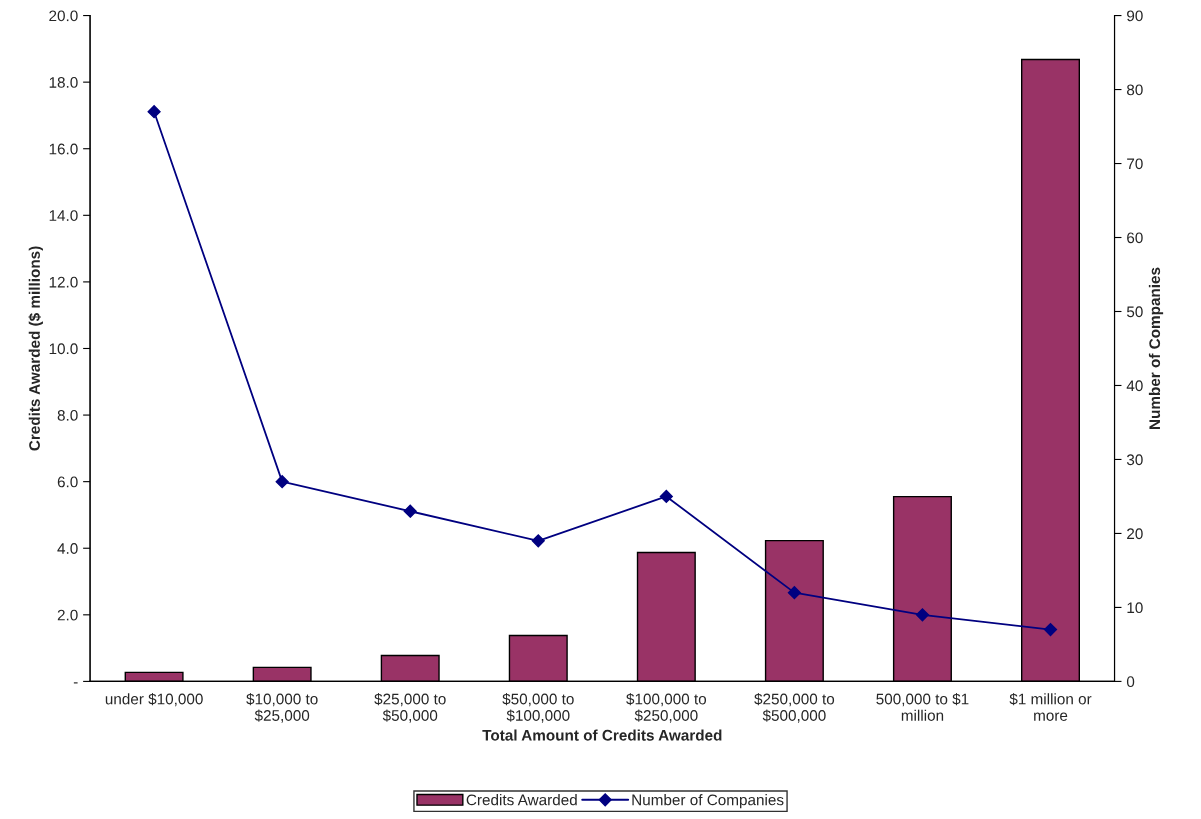  Describe the element at coordinates (602, 735) in the screenshot. I see `x-axis-title: Total Amount of Credits Awarded` at that location.